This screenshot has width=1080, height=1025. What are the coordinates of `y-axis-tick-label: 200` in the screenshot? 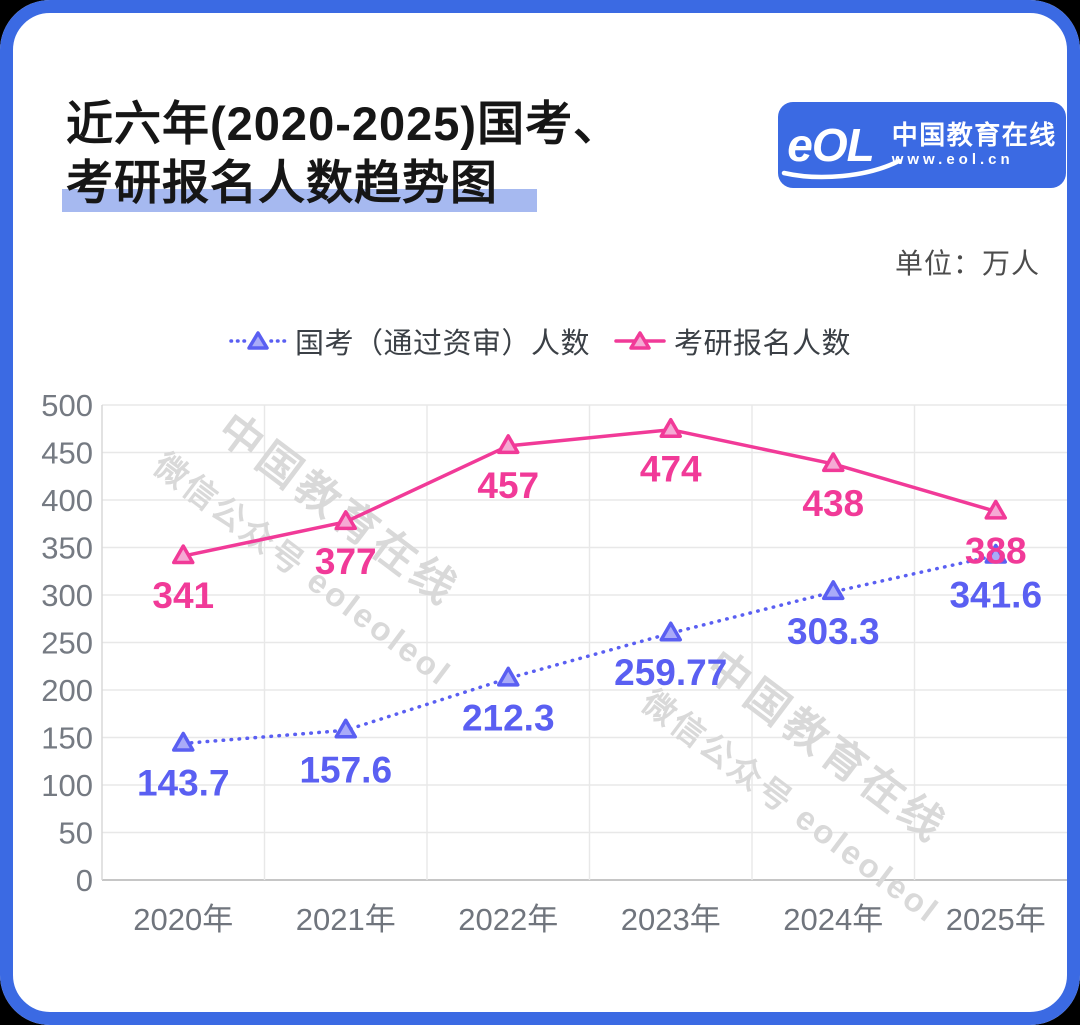 It's located at (67, 690).